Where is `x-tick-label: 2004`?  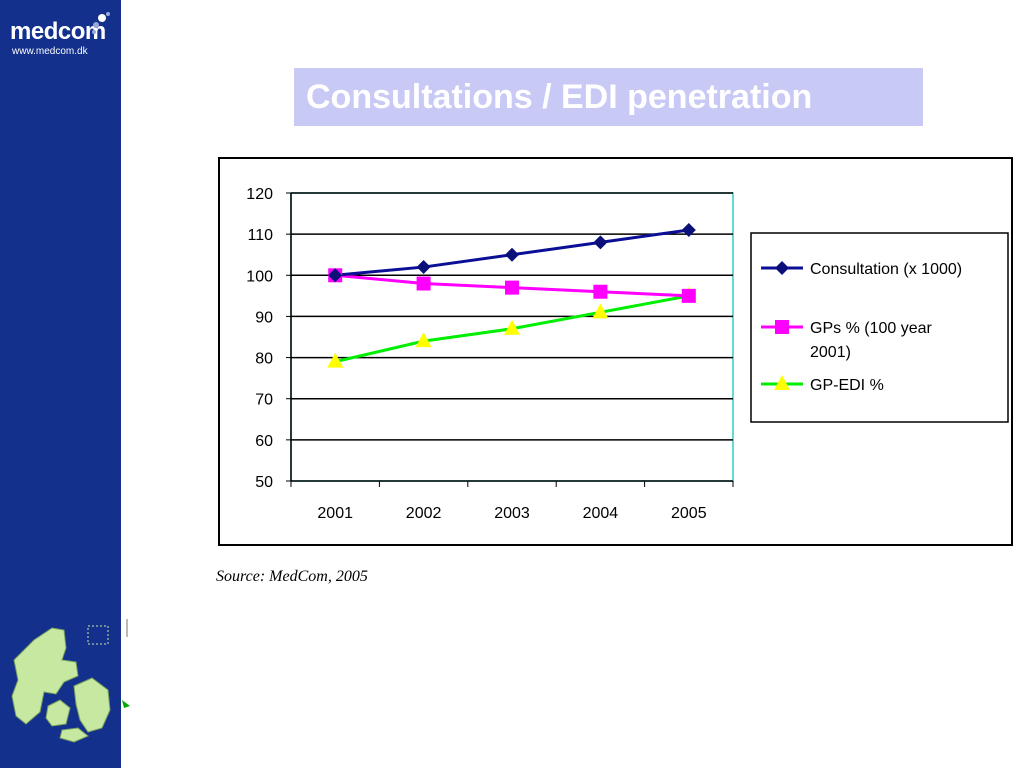
x-tick-label: 2004 is located at coordinates (601, 513).